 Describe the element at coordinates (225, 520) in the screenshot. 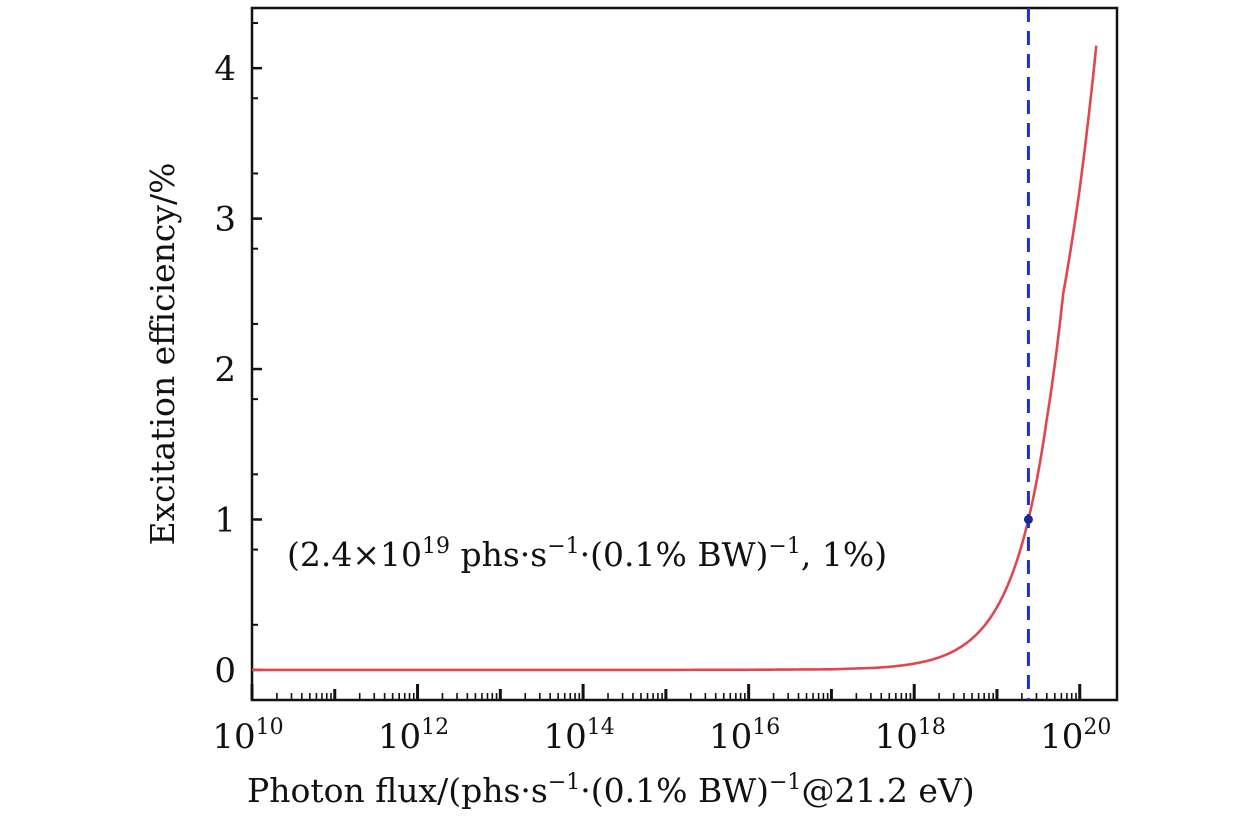

I see `y-tick-label: 1` at that location.